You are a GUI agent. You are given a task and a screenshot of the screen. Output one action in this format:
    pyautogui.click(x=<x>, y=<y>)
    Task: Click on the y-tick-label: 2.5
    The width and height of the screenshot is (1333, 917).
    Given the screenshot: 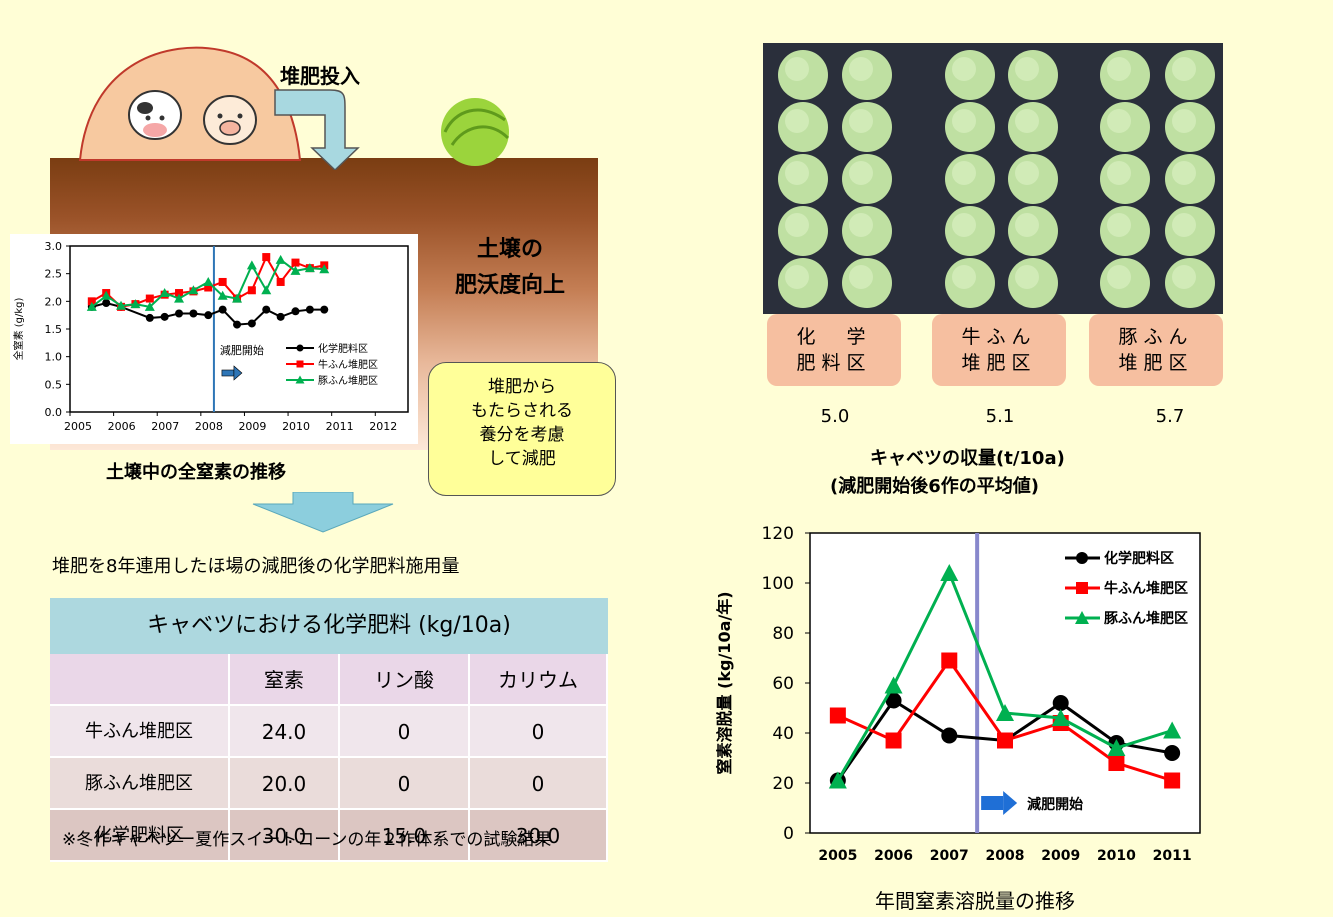 What is the action you would take?
    pyautogui.click(x=54, y=274)
    